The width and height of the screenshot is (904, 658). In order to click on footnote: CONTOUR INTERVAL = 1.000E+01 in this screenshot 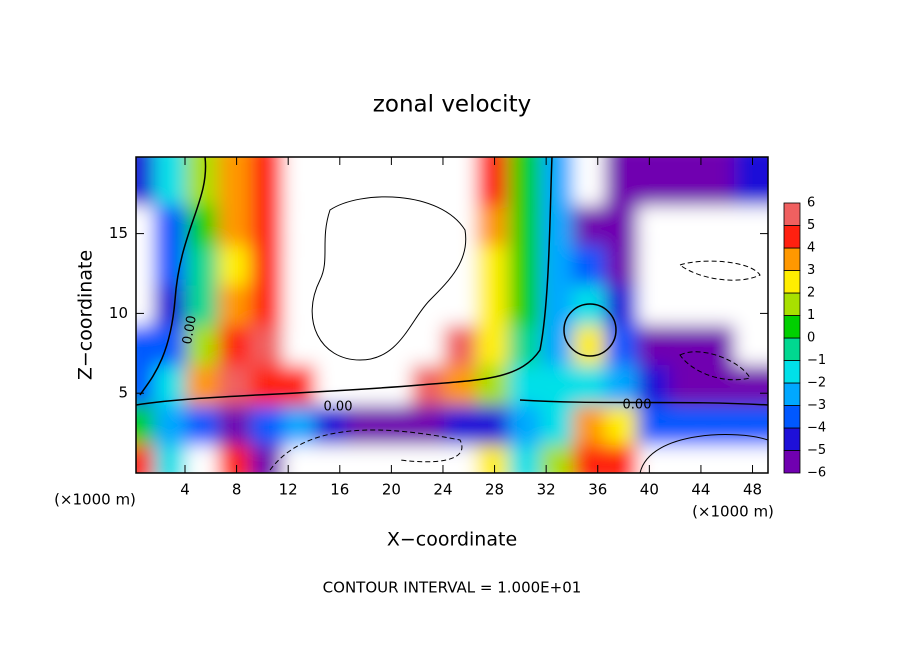, I will do `click(452, 588)`.